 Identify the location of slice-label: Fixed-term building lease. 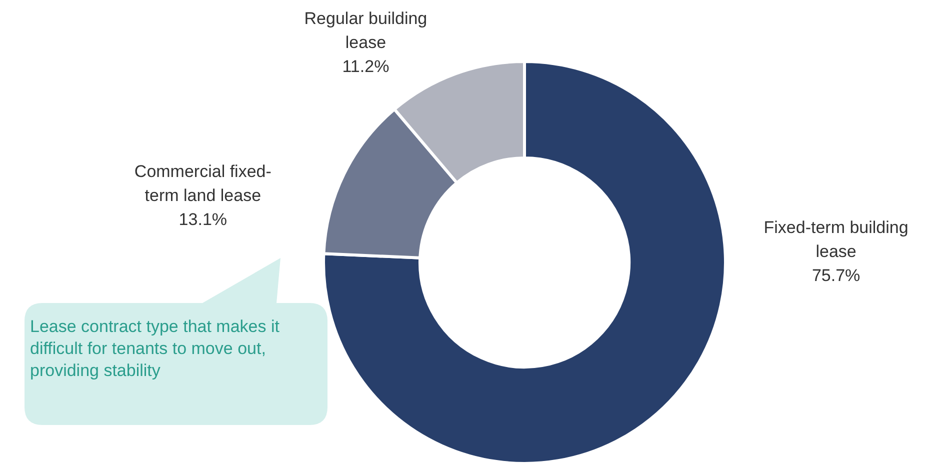
(836, 240).